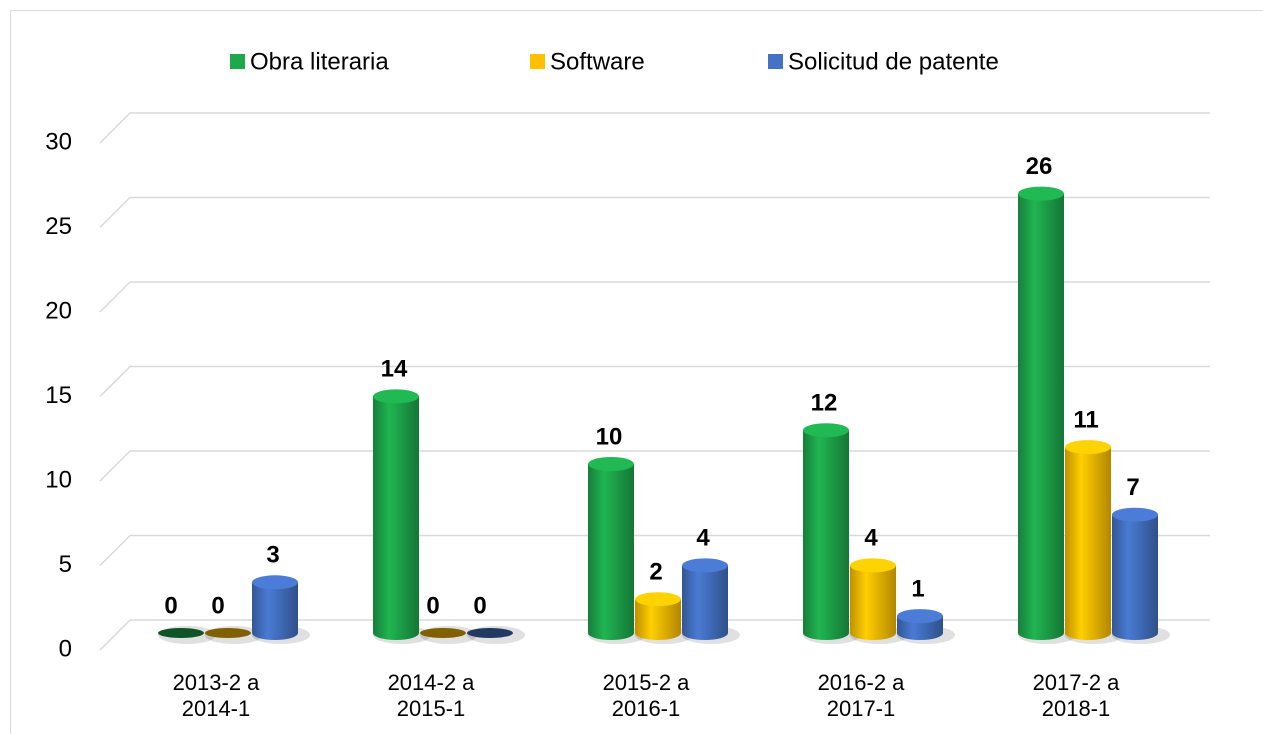  I want to click on y-tick-label: 5, so click(65, 564).